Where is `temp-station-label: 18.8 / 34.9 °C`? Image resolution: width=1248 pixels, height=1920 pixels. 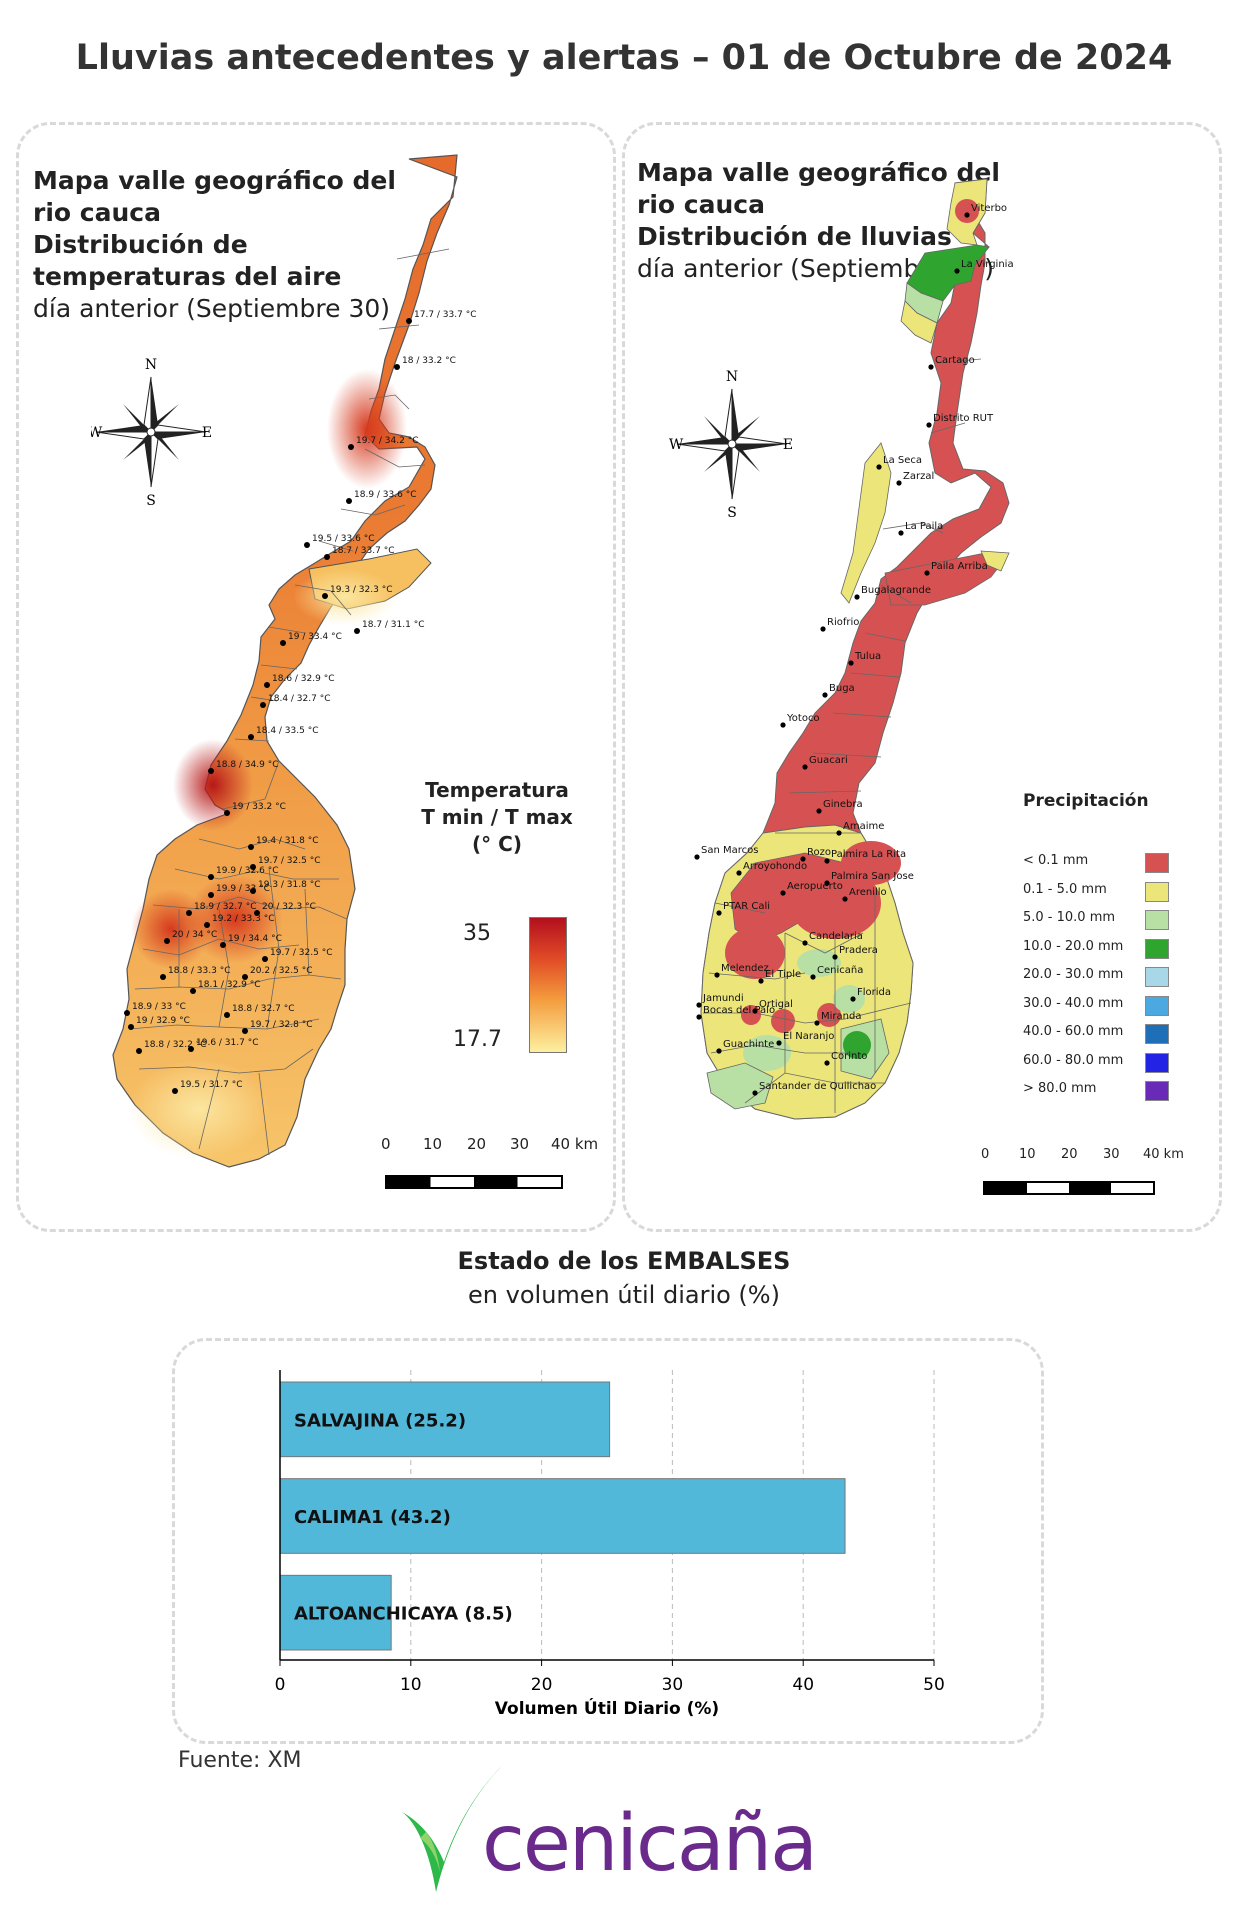
temp-station-label: 18.8 / 34.9 °C is located at coordinates (247, 765).